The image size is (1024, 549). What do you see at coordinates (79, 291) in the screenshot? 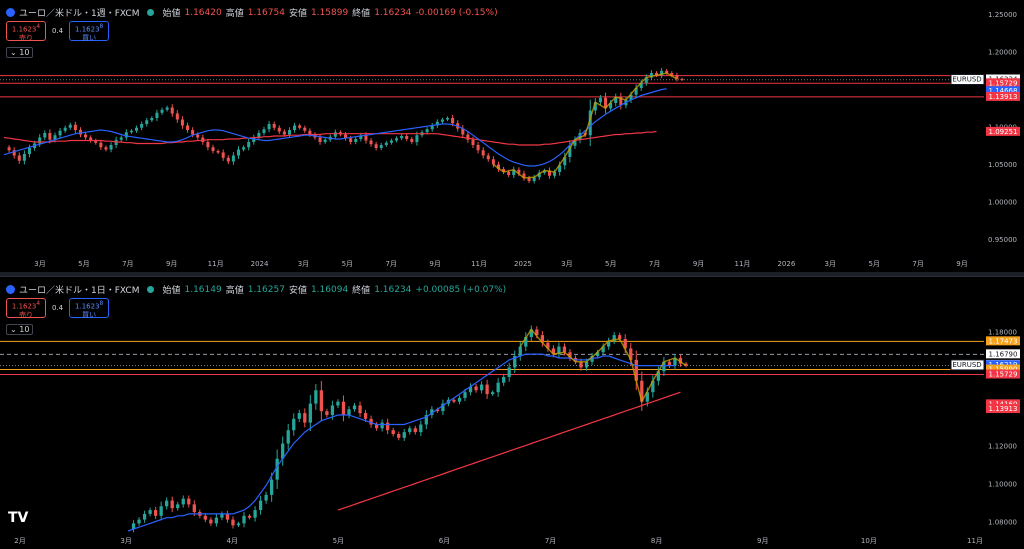
I see `daily-symbol: ユーロ／米ドル・1日・FXCM` at bounding box center [79, 291].